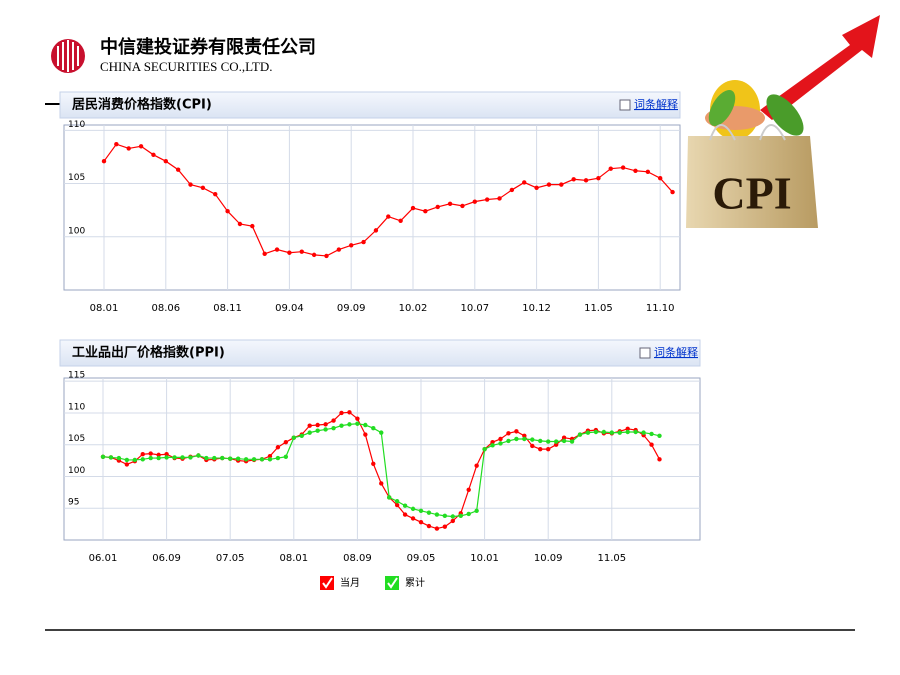 Image resolution: width=900 pixels, height=675 pixels. I want to click on y-tick-label: 110, so click(76, 125).